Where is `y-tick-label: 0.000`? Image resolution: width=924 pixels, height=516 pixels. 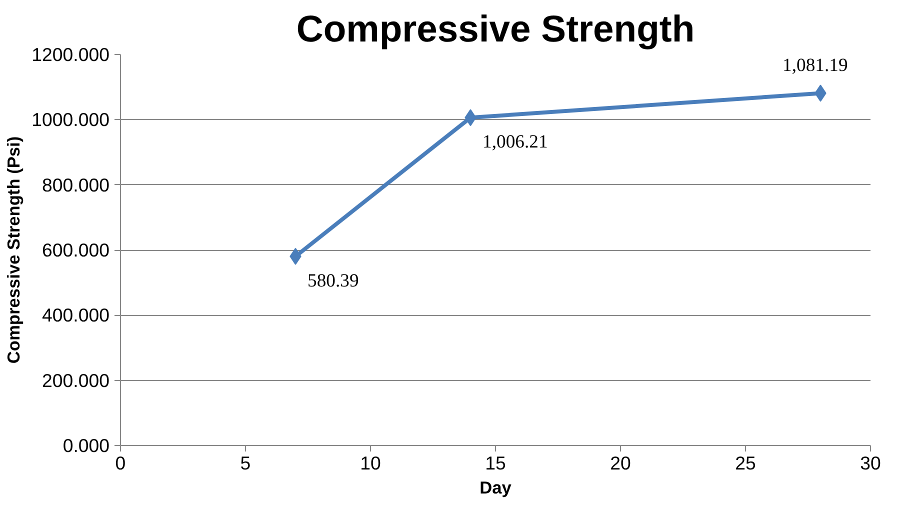 y-tick-label: 0.000 is located at coordinates (86, 445).